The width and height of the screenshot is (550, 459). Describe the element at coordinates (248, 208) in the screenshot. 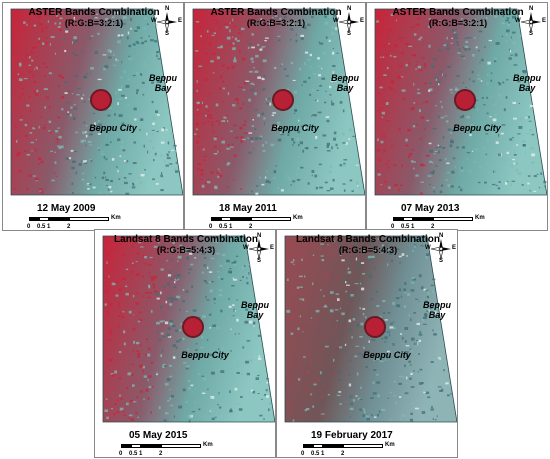

I see `date-label: 18 May 2011` at that location.